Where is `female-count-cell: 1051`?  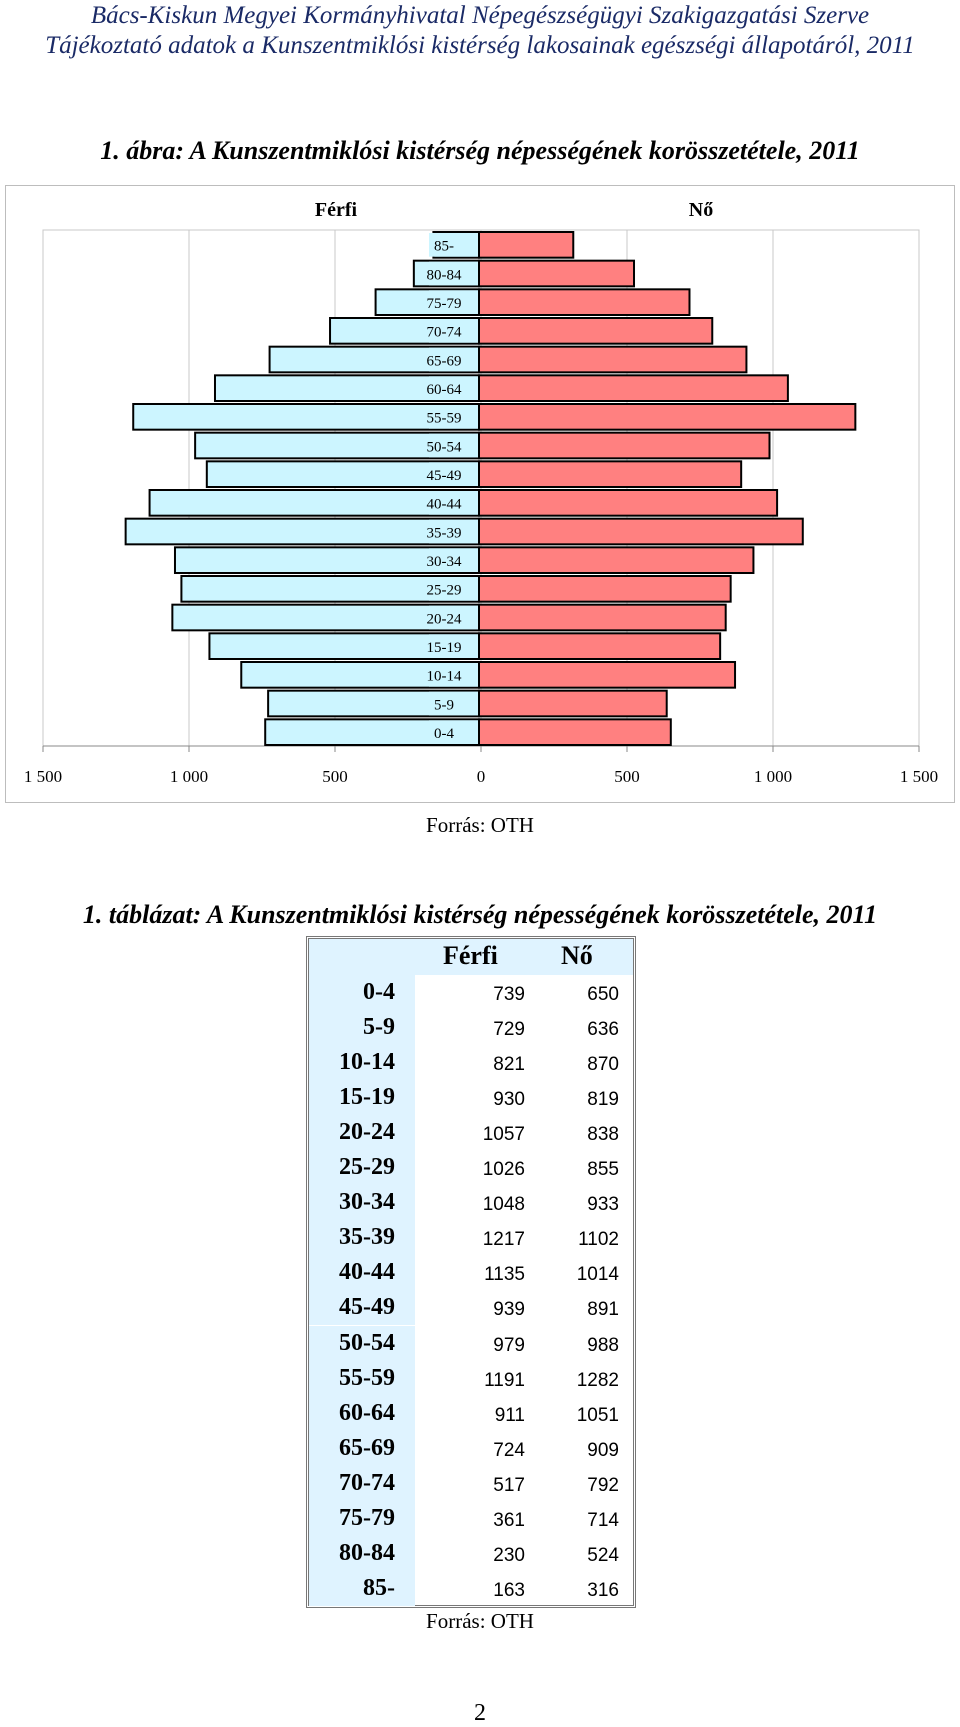 female-count-cell: 1051 is located at coordinates (597, 1415).